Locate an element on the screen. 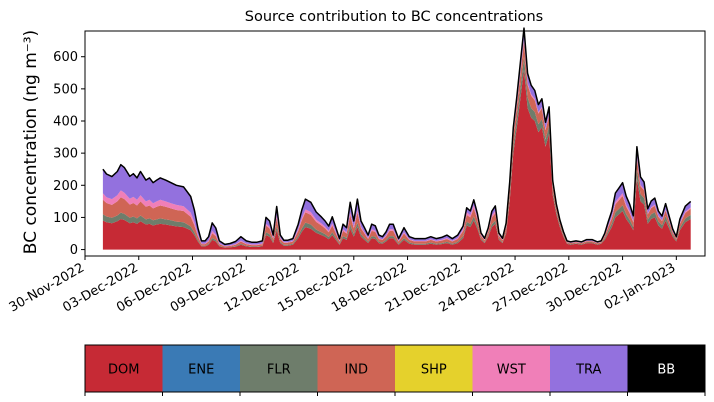  legend-swatch-tra is located at coordinates (589, 368).